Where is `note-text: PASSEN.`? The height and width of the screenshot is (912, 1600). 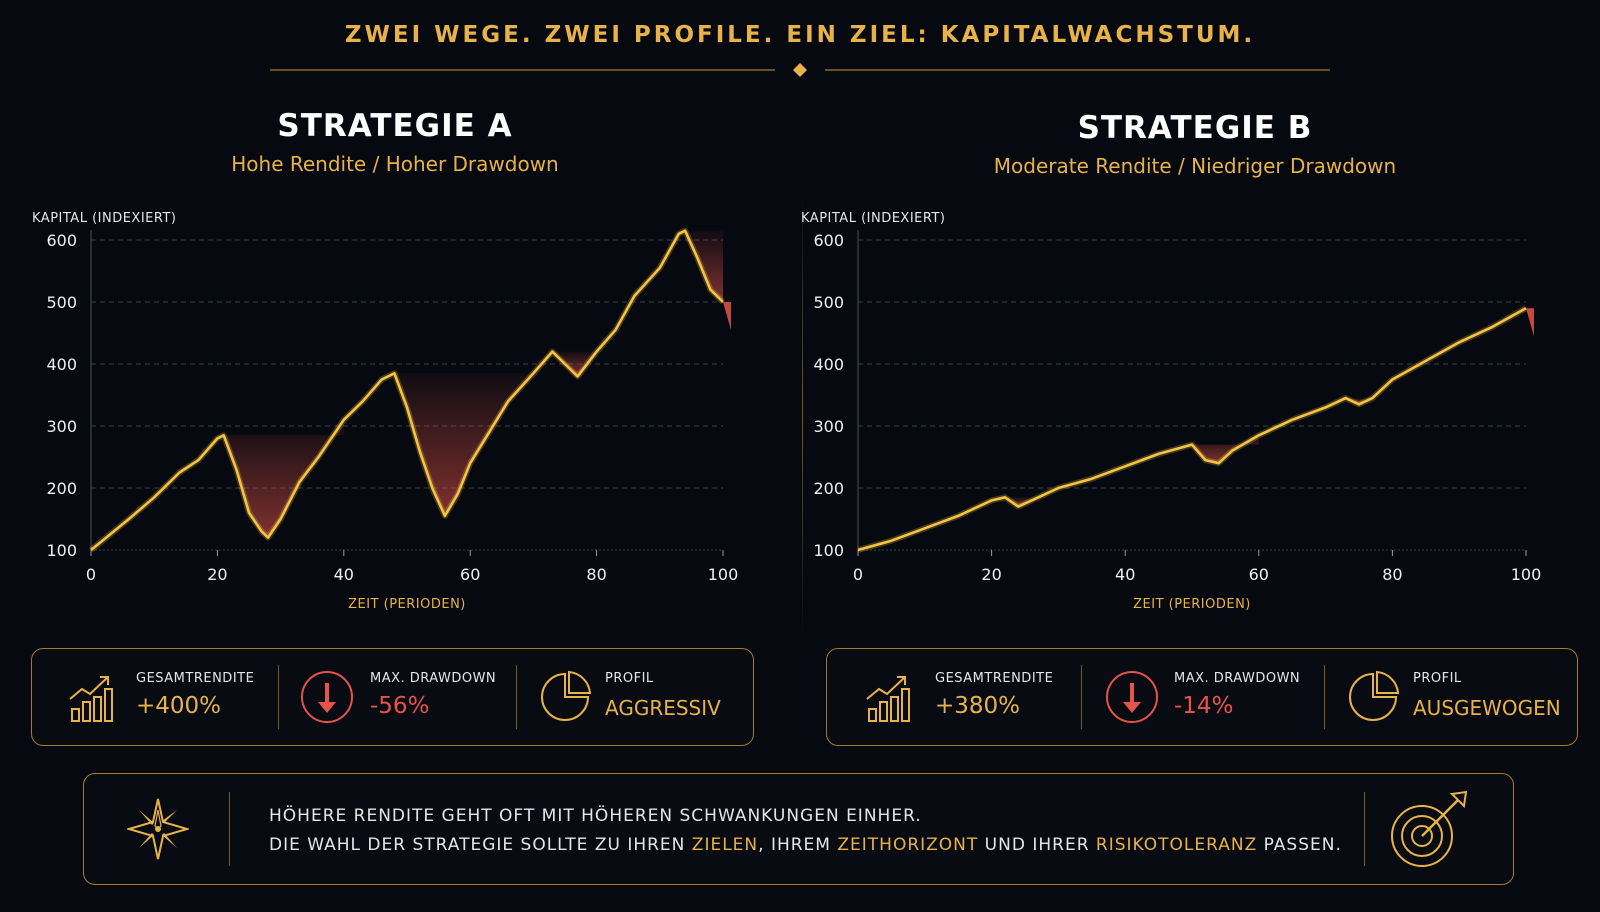 note-text: PASSEN. is located at coordinates (1299, 845).